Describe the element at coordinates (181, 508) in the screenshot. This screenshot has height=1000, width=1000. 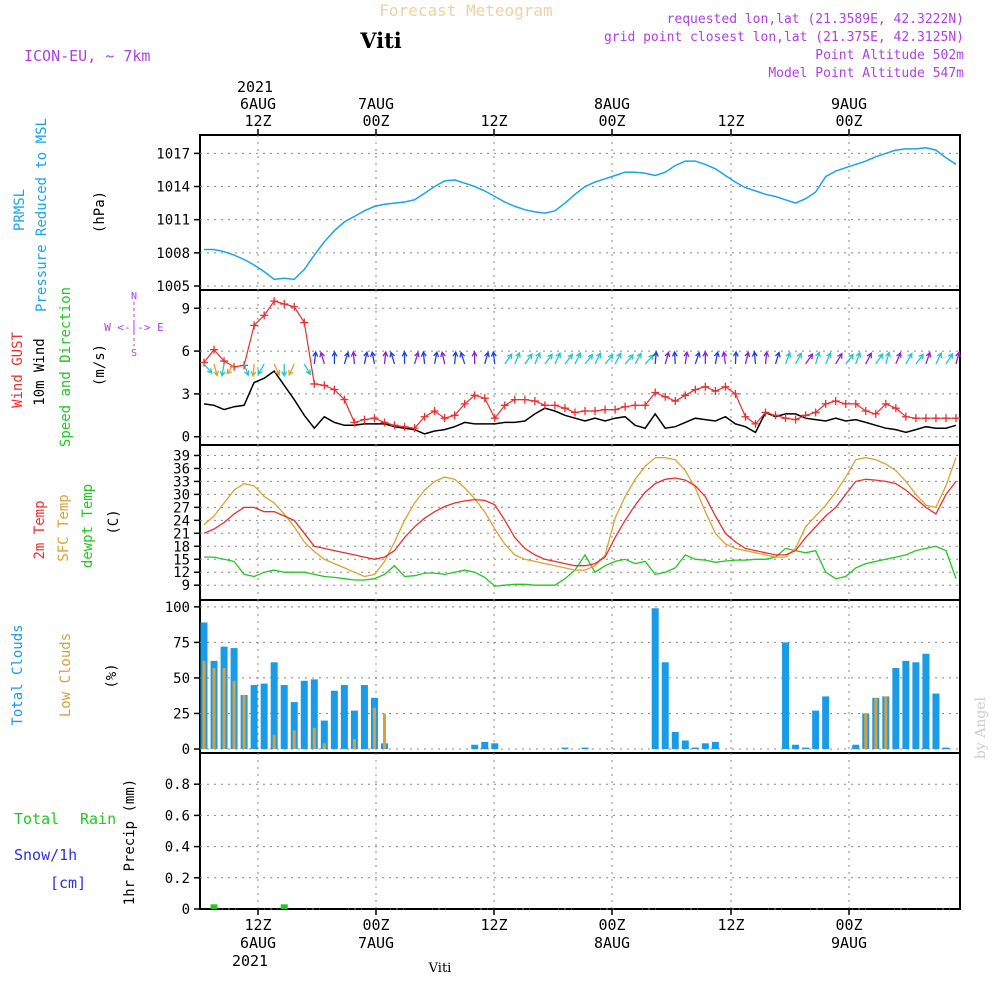
I see `ytick-label-temp-6: 27` at that location.